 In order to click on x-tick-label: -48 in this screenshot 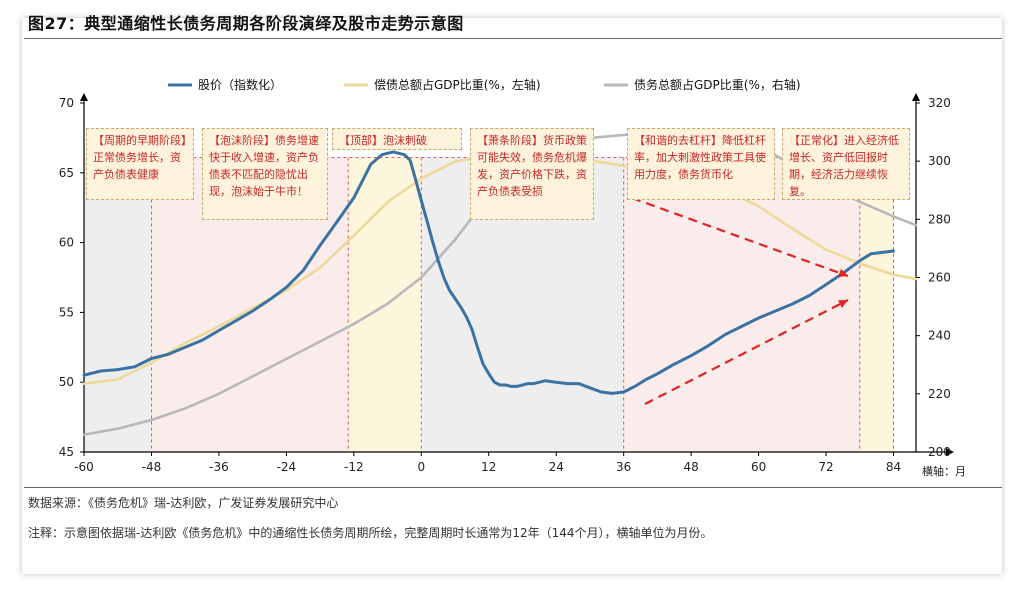, I will do `click(152, 467)`.